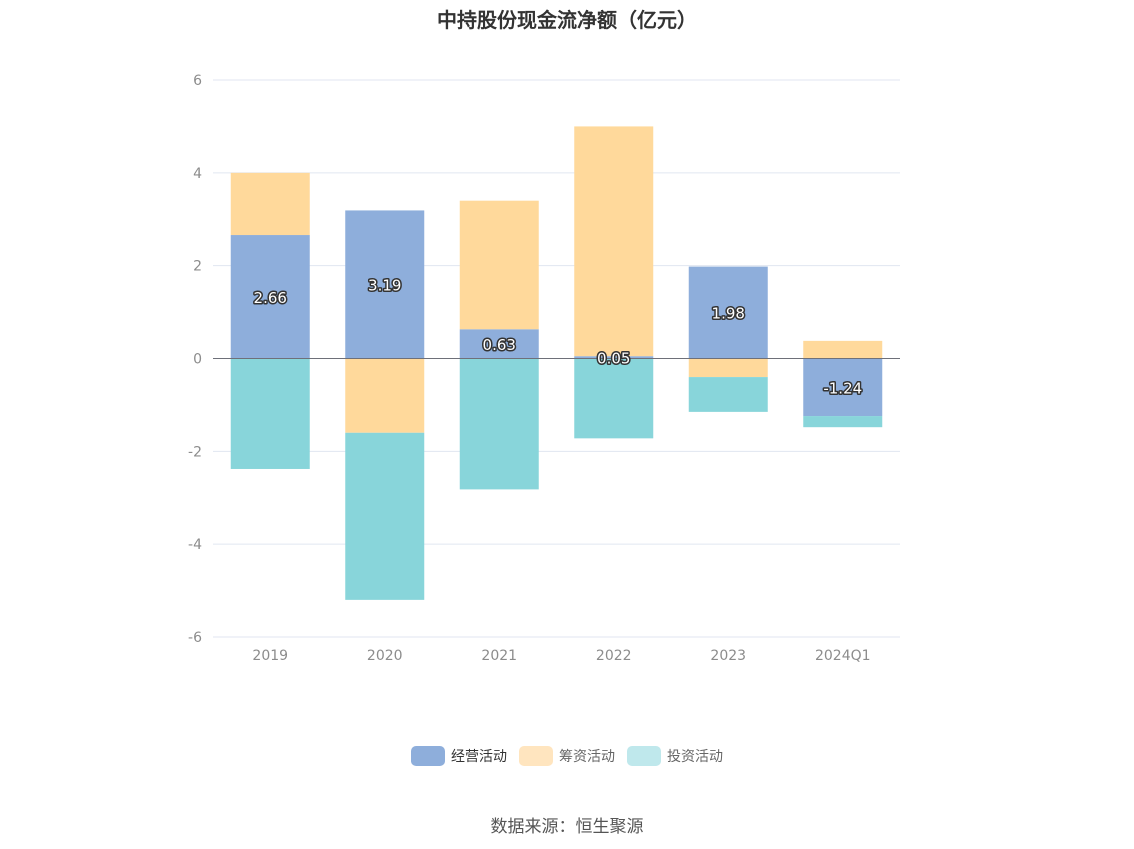 The image size is (1134, 849). Describe the element at coordinates (567, 20) in the screenshot. I see `chart-title: 中持股份现金流净额（亿元）` at that location.